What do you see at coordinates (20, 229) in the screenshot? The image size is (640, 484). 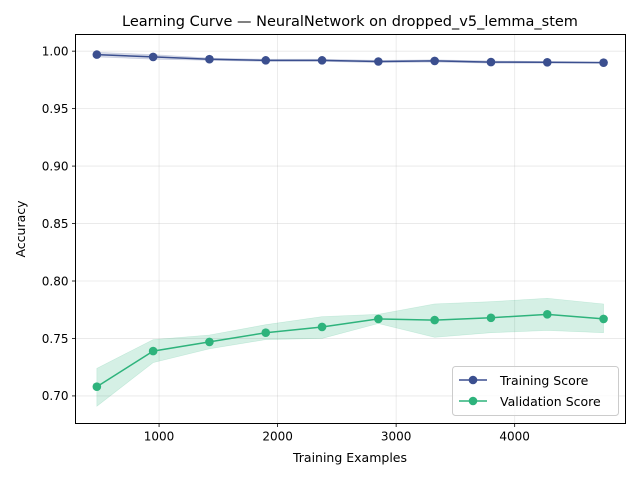 I see `y-axis-label: Accuracy` at bounding box center [20, 229].